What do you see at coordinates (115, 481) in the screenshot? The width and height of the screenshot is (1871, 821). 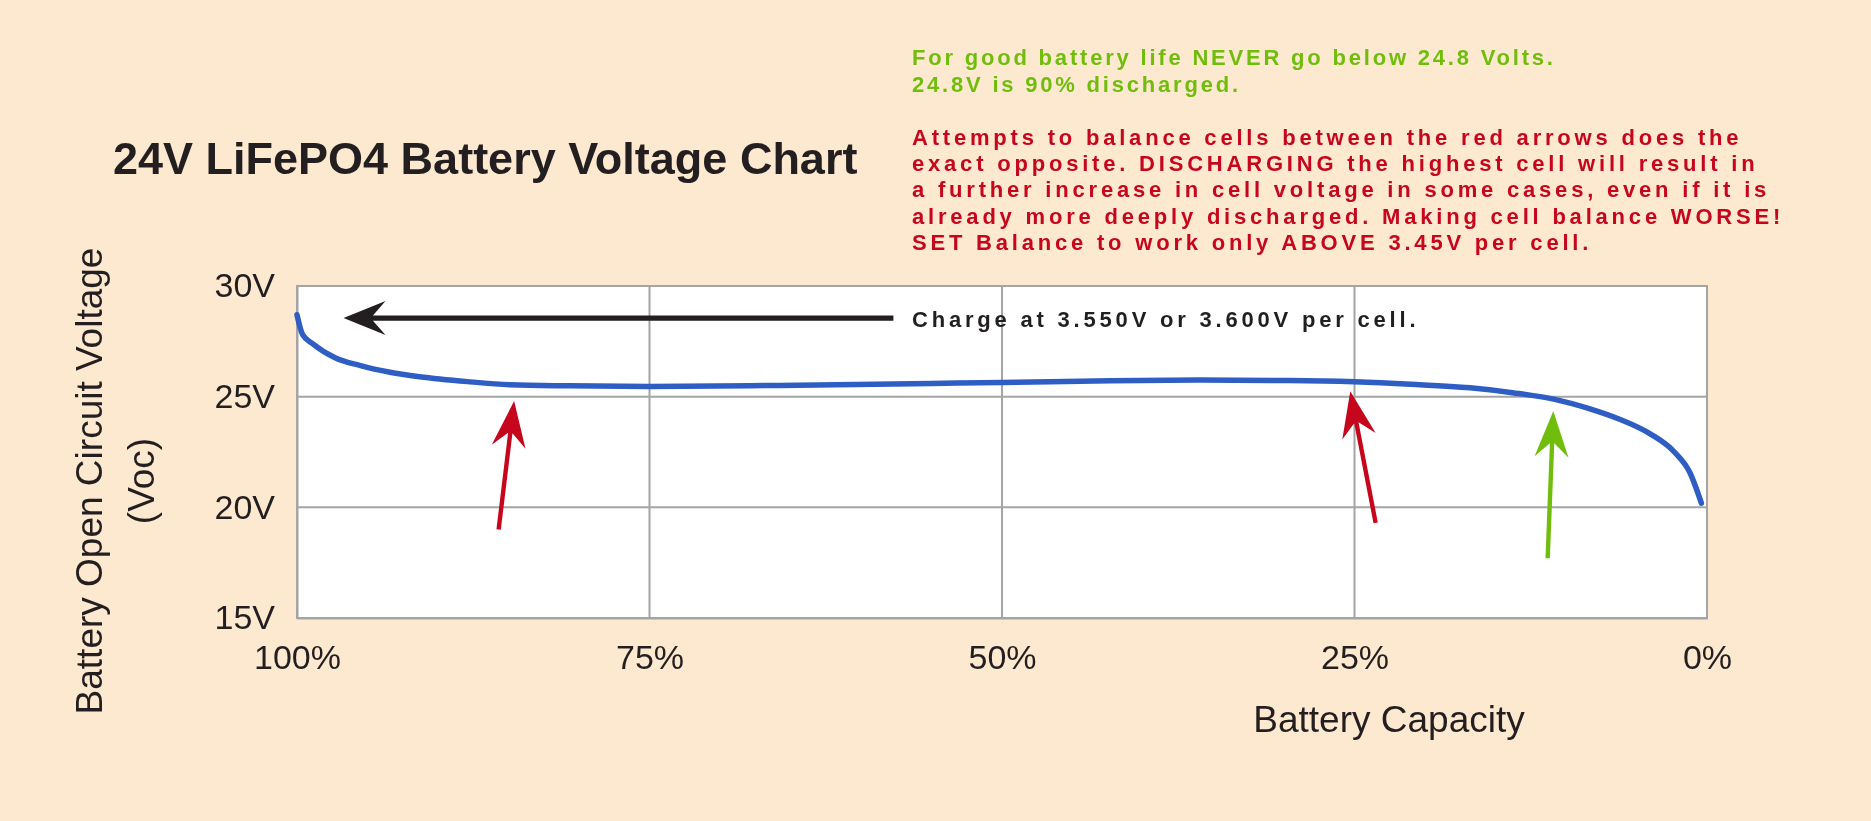 I see `y-axis-title: Battery Open Circuit Voltage (Voc)` at bounding box center [115, 481].